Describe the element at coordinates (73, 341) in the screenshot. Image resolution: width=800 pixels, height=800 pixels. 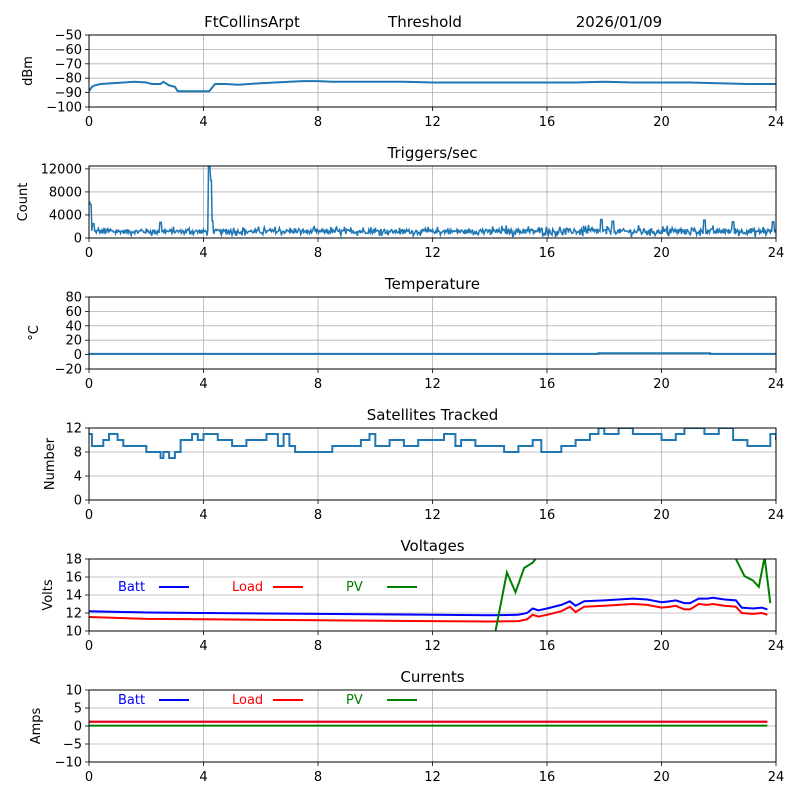
I see `y-tick-label: 20` at that location.